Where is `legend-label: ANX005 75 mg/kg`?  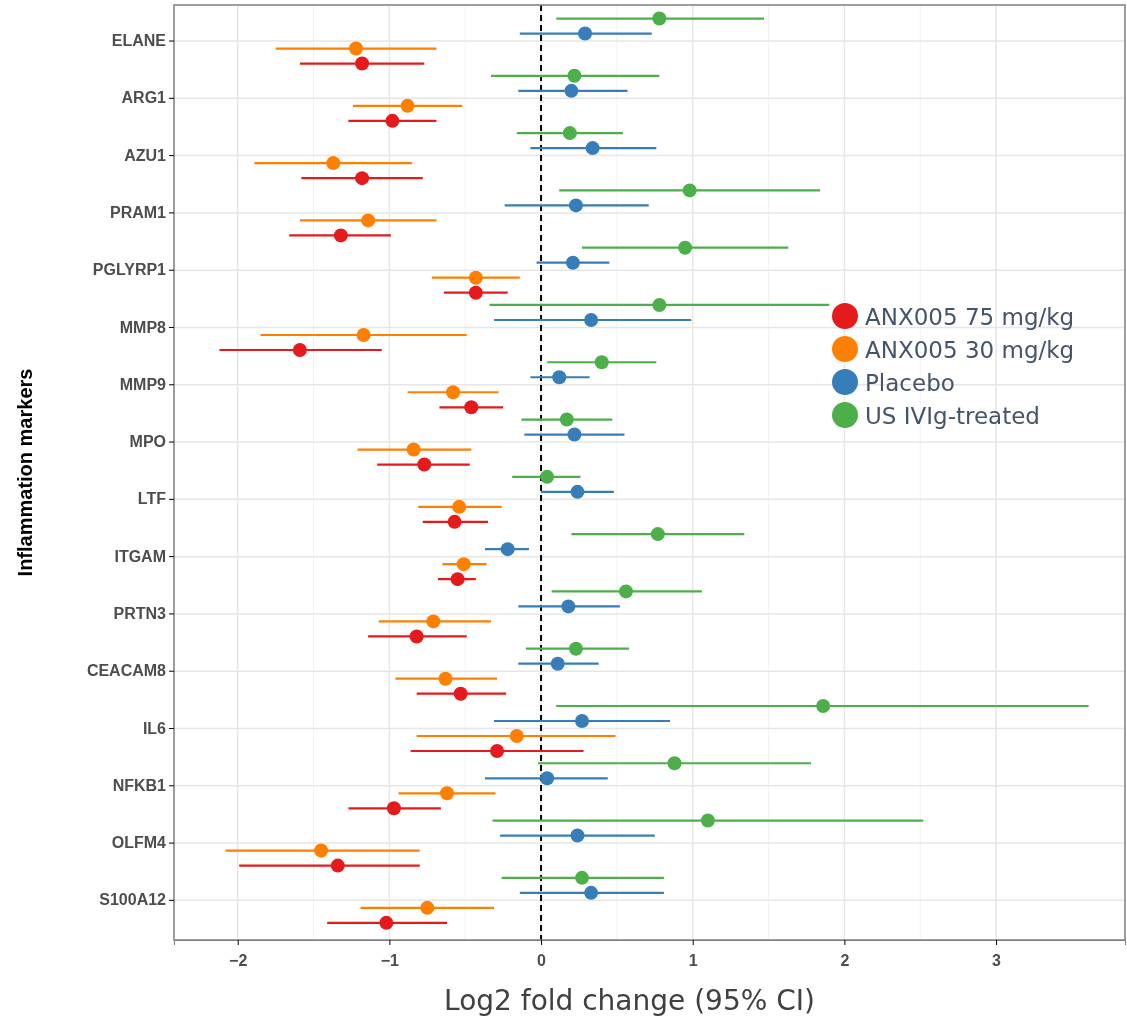
legend-label: ANX005 75 mg/kg is located at coordinates (970, 317).